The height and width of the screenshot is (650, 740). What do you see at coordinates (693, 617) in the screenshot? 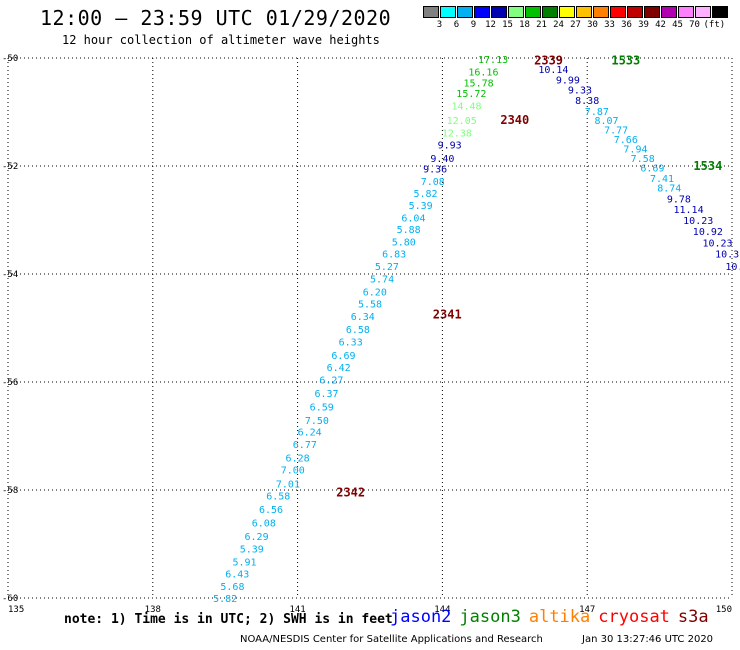
I see `satellite-name: s3a` at bounding box center [693, 617].